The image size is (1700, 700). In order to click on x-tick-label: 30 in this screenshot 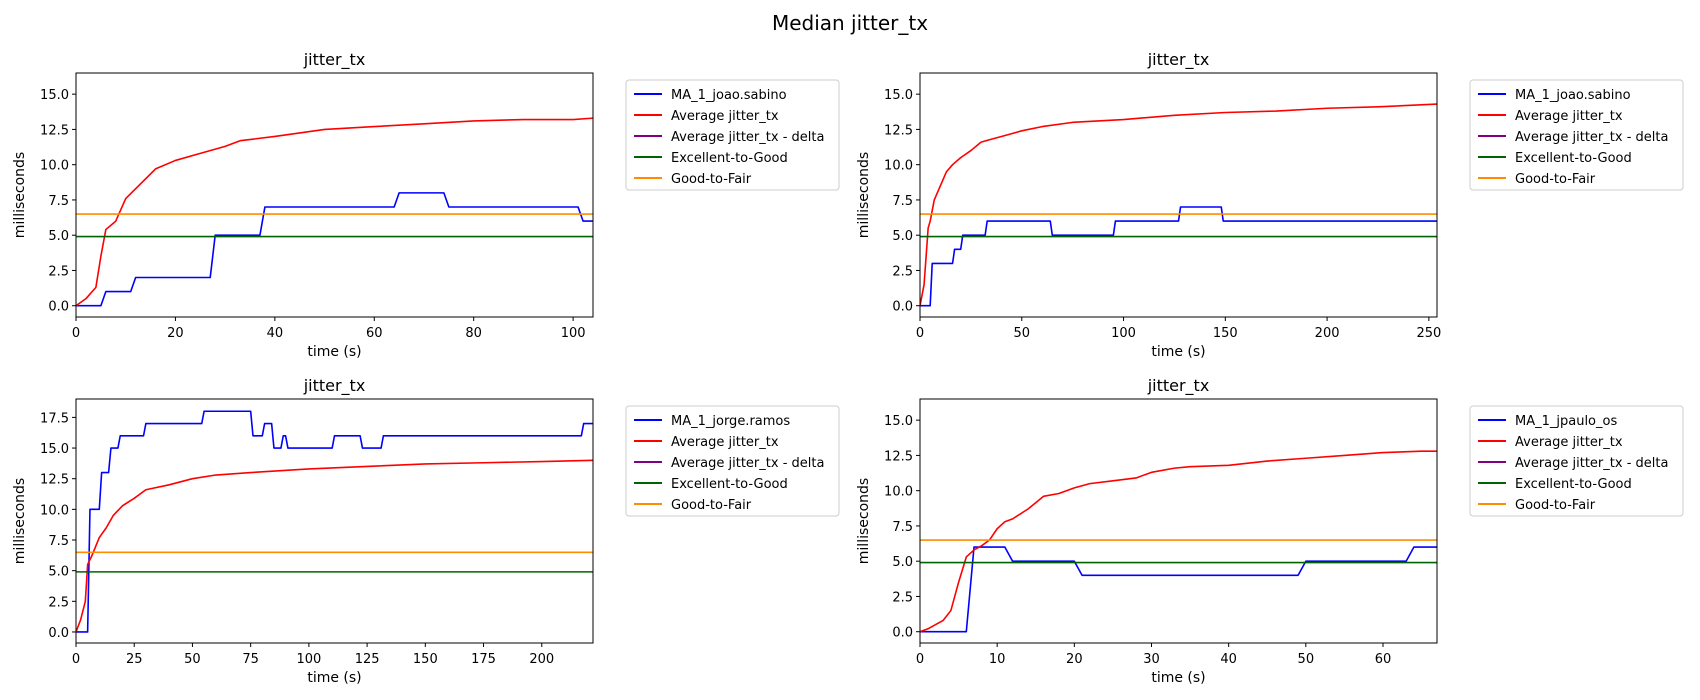, I will do `click(1151, 659)`.